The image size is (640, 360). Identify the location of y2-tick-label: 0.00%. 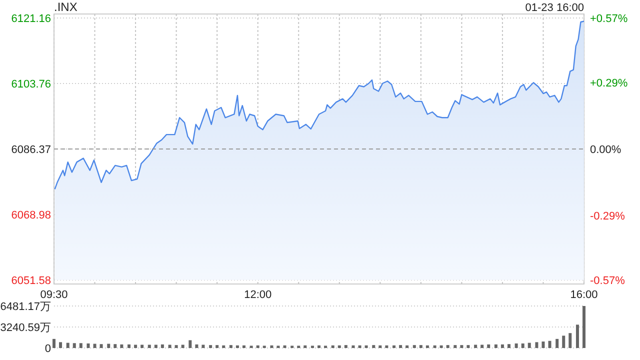
(606, 150).